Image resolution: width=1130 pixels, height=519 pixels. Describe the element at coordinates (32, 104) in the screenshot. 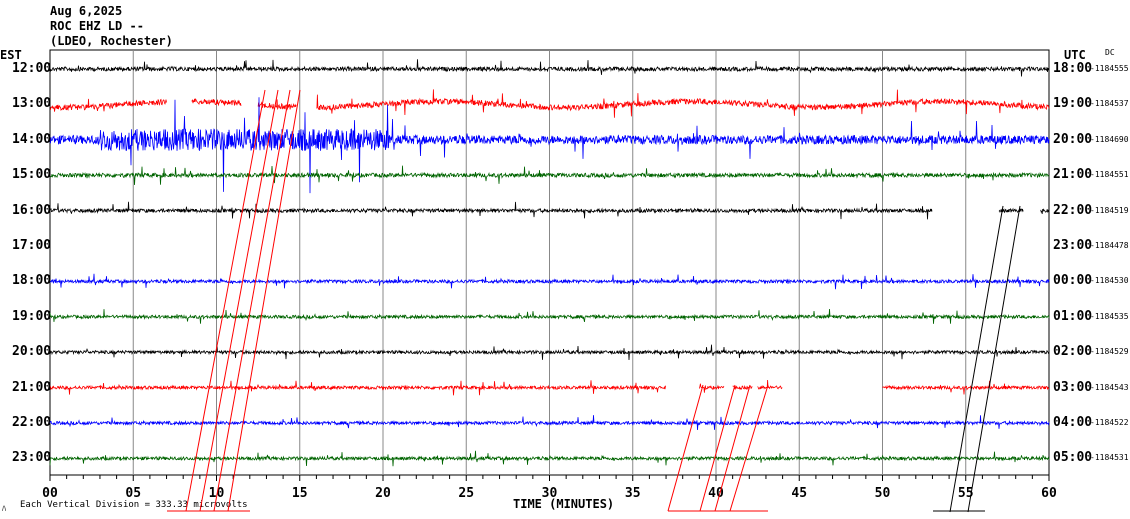

I see `est-hour-label: 13:00` at that location.